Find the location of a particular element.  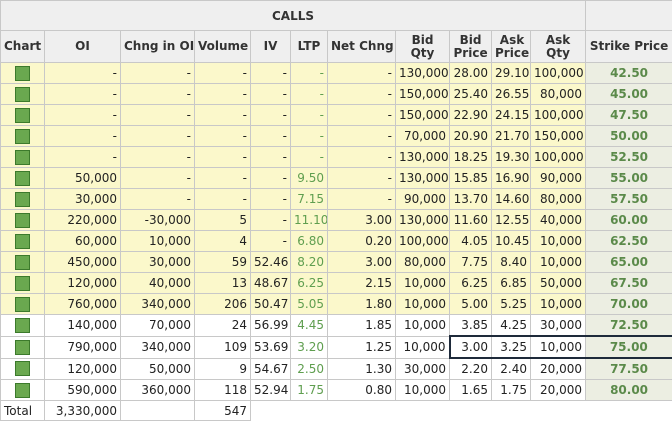

strike-price: 65.00 is located at coordinates (628, 262).